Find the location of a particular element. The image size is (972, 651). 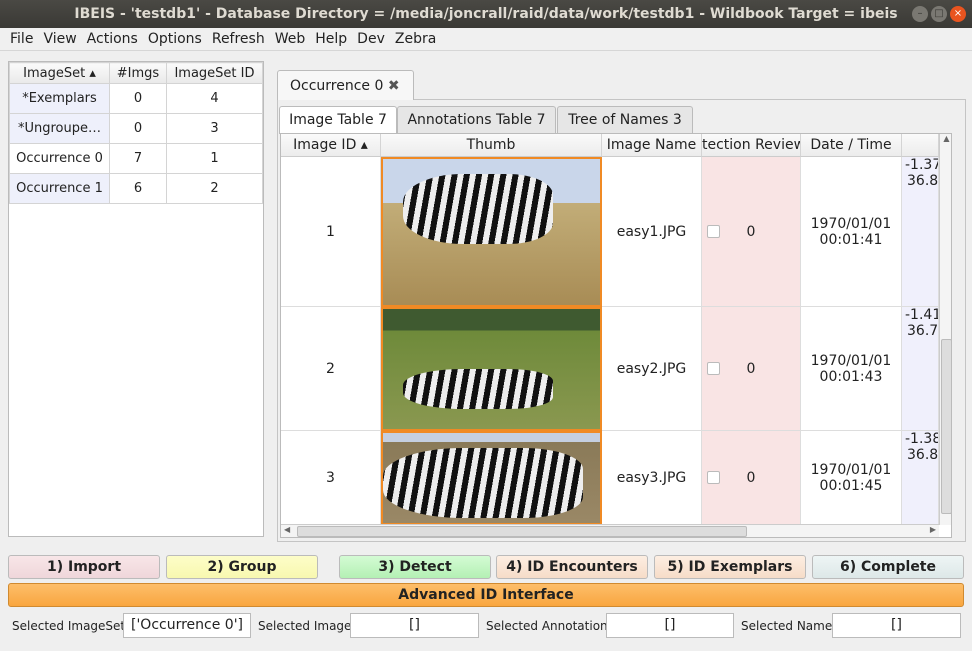

col-date-time: Date / Time is located at coordinates (851, 145).